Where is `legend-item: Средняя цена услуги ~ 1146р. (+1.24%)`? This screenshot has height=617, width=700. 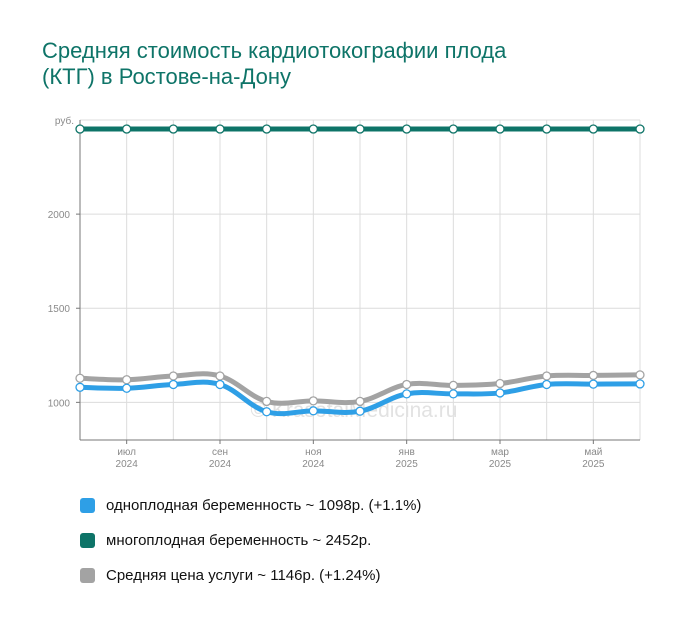 legend-item: Средняя цена услуги ~ 1146р. (+1.24%) is located at coordinates (250, 575).